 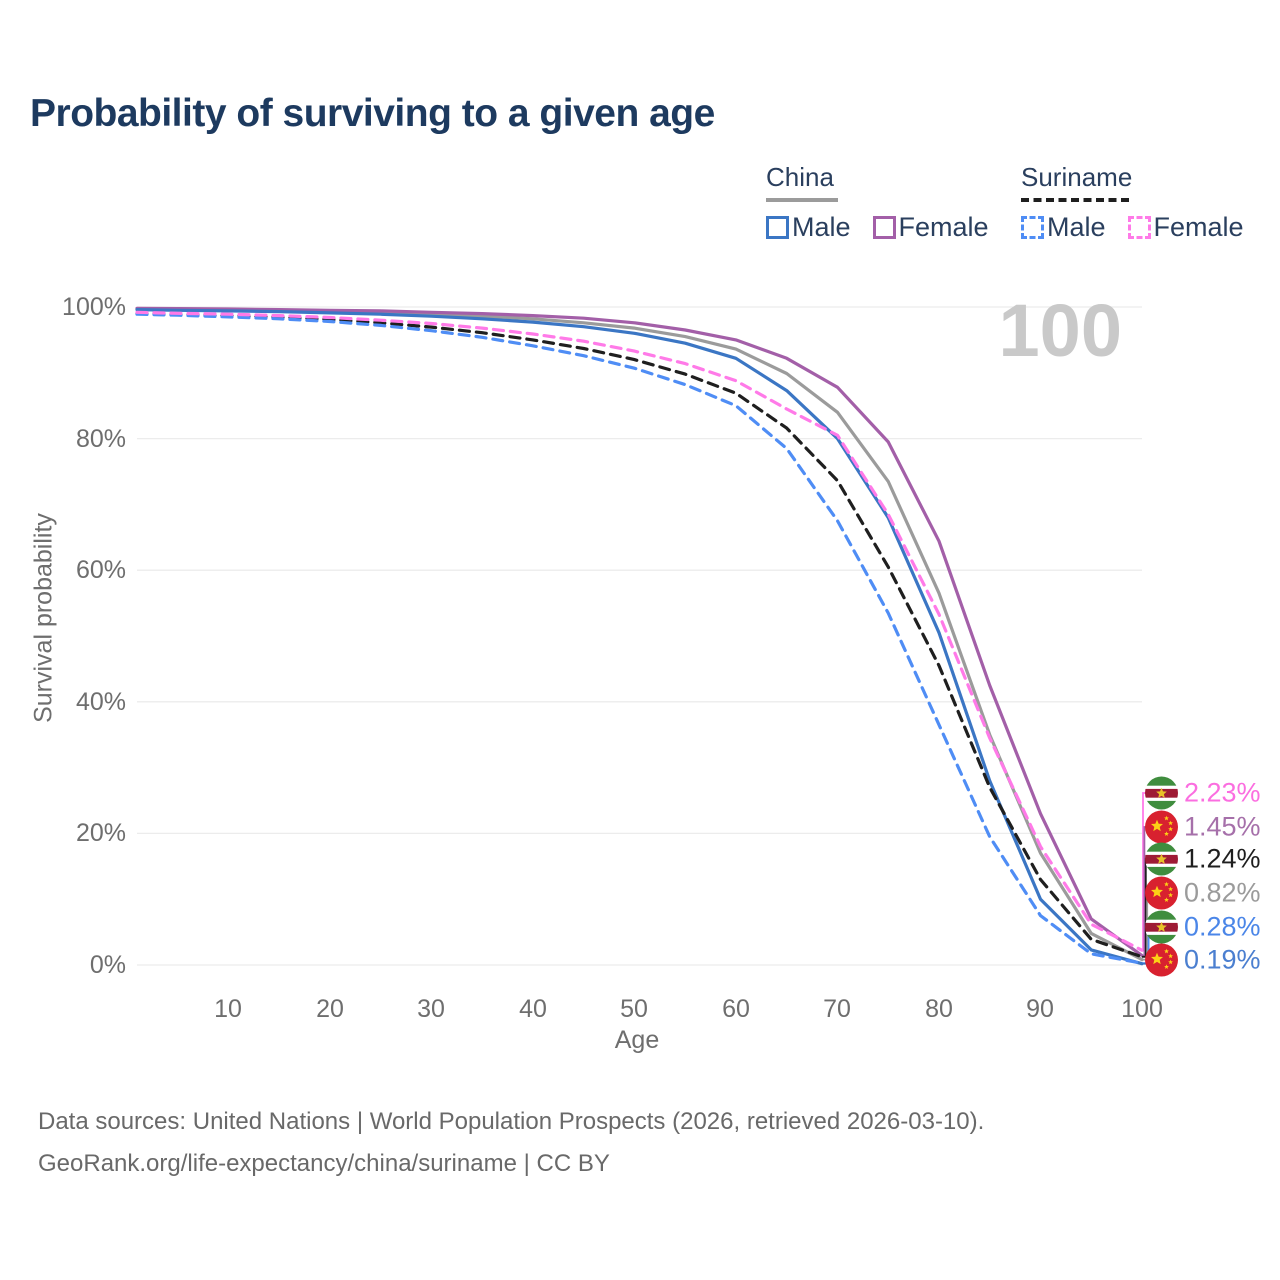 I want to click on value-label-china_female: 1.45%, so click(x=1203, y=827).